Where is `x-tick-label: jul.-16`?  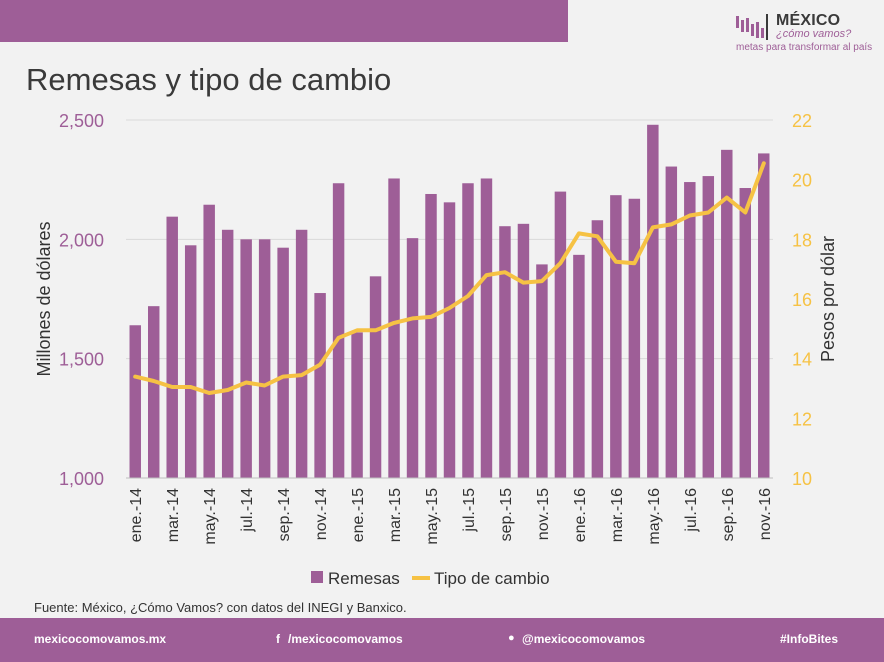 x-tick-label: jul.-16 is located at coordinates (691, 510).